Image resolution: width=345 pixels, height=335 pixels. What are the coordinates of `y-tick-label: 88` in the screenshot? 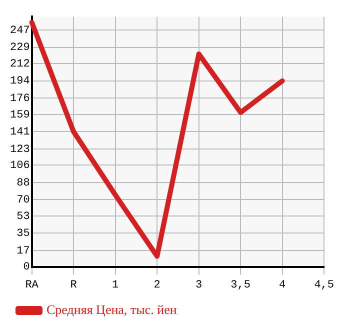 It's located at (23, 183).